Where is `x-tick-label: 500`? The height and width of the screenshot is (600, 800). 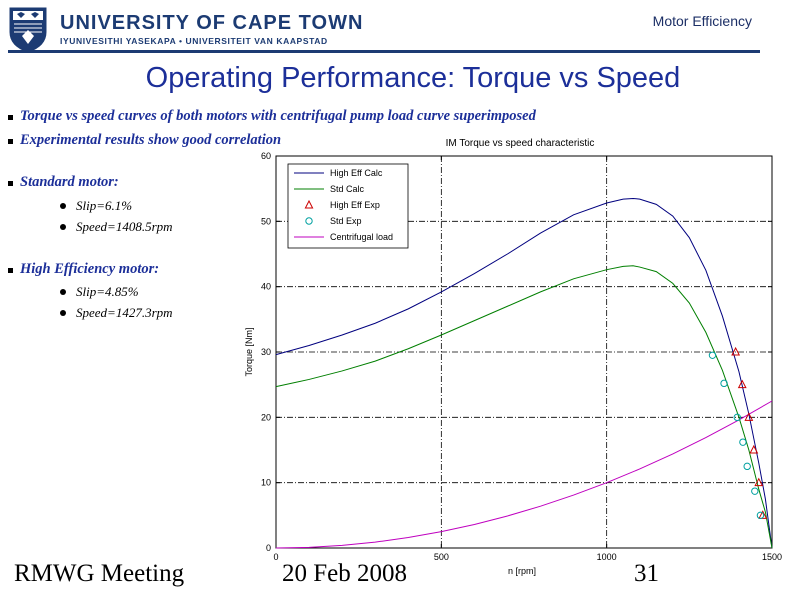
x-tick-label: 500 is located at coordinates (441, 557).